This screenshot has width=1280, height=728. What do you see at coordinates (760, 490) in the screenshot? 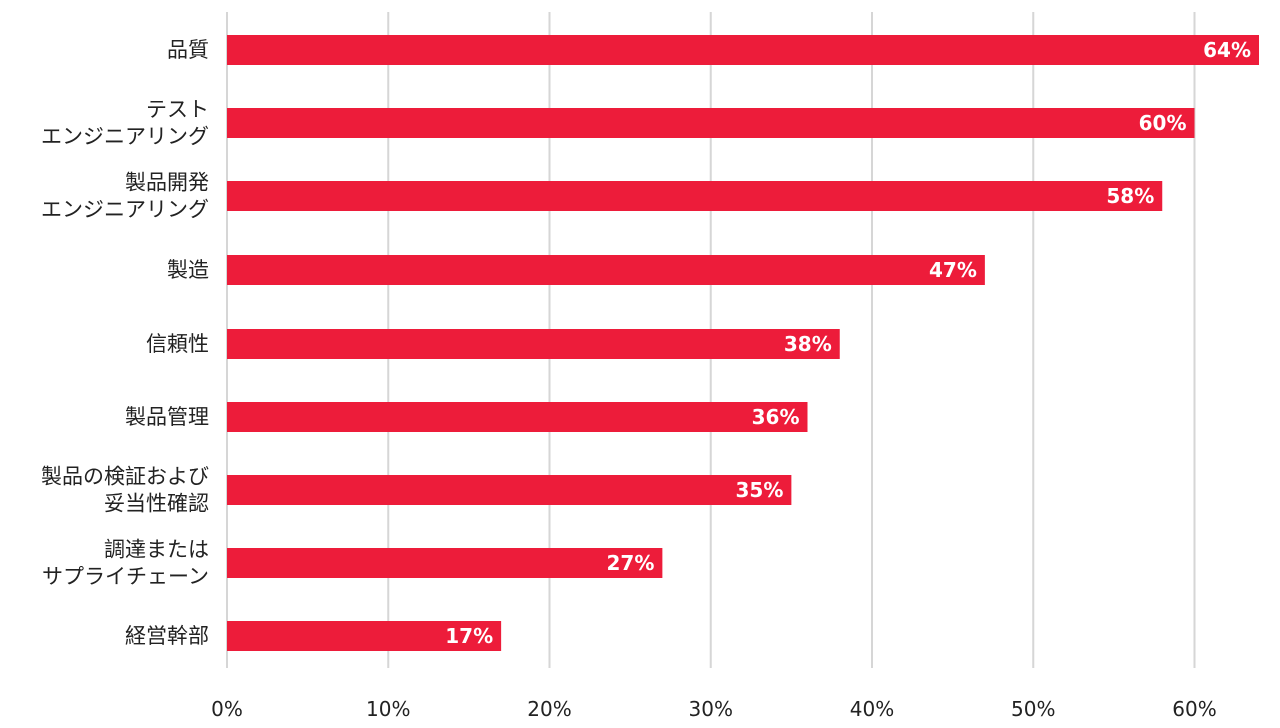
I see `bar-value-label: 35%` at bounding box center [760, 490].